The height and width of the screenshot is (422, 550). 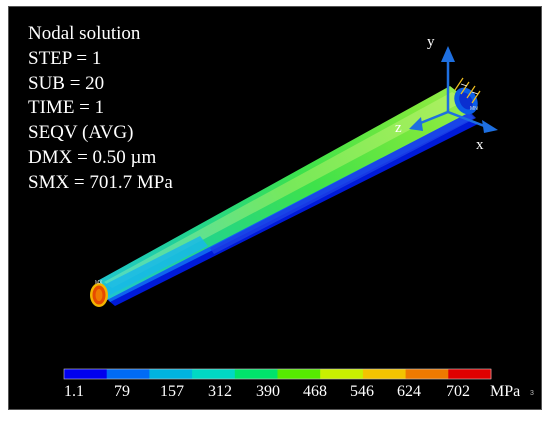 What do you see at coordinates (99, 295) in the screenshot?
I see `free-end-core` at bounding box center [99, 295].